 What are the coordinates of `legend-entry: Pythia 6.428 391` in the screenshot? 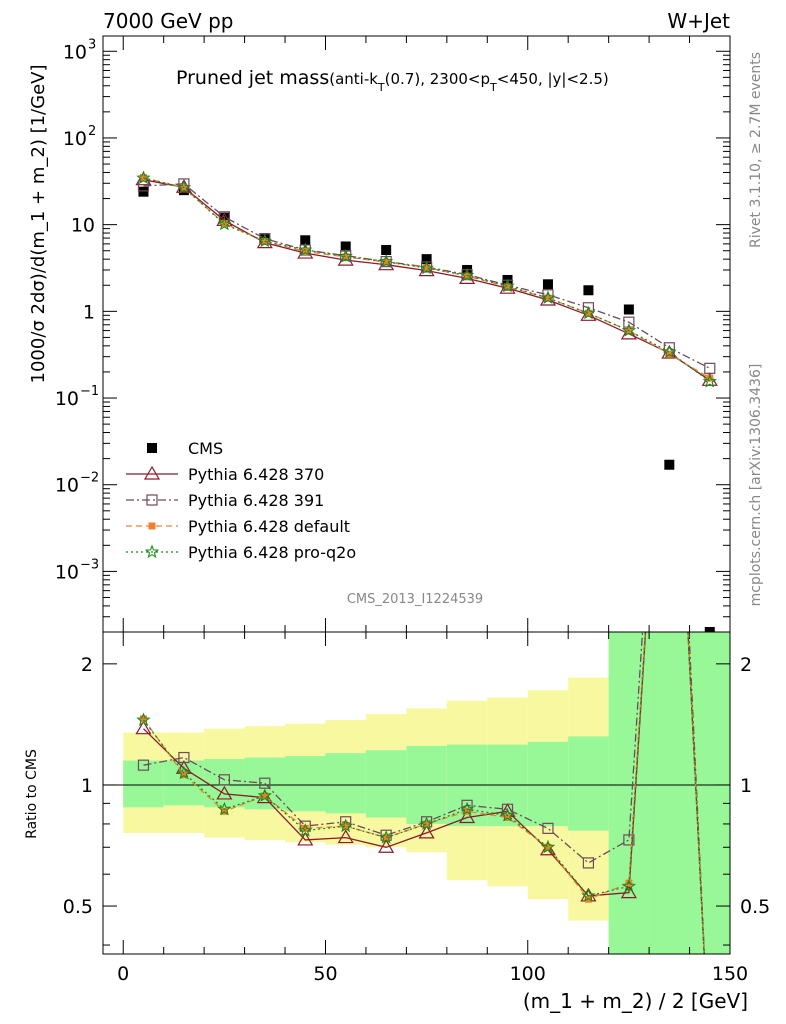 It's located at (225, 500).